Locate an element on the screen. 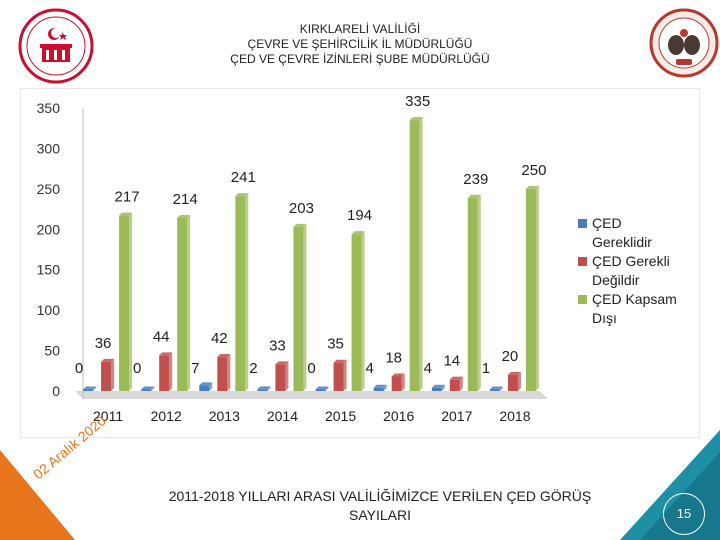 Image resolution: width=720 pixels, height=540 pixels. legend-label: Değildir is located at coordinates (616, 280).